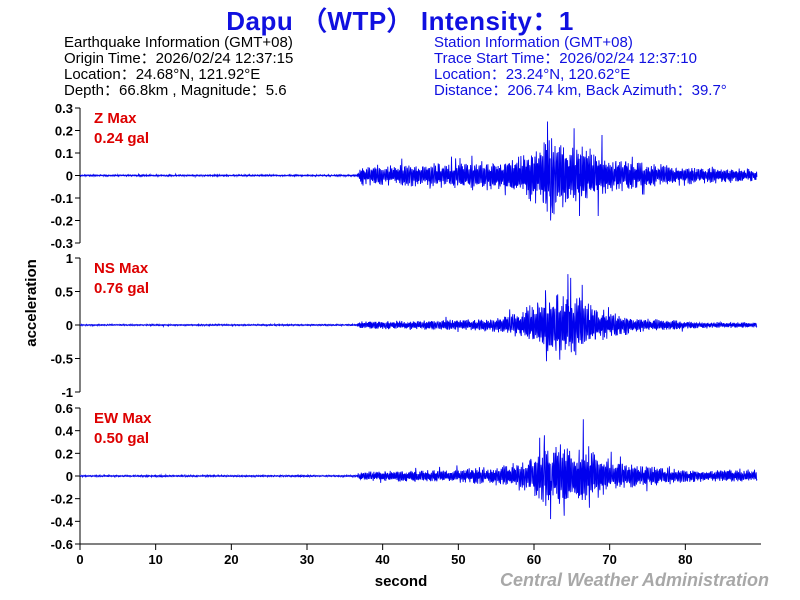 The image size is (800, 600). I want to click on ns-max-value: 0.76 gal, so click(121, 288).